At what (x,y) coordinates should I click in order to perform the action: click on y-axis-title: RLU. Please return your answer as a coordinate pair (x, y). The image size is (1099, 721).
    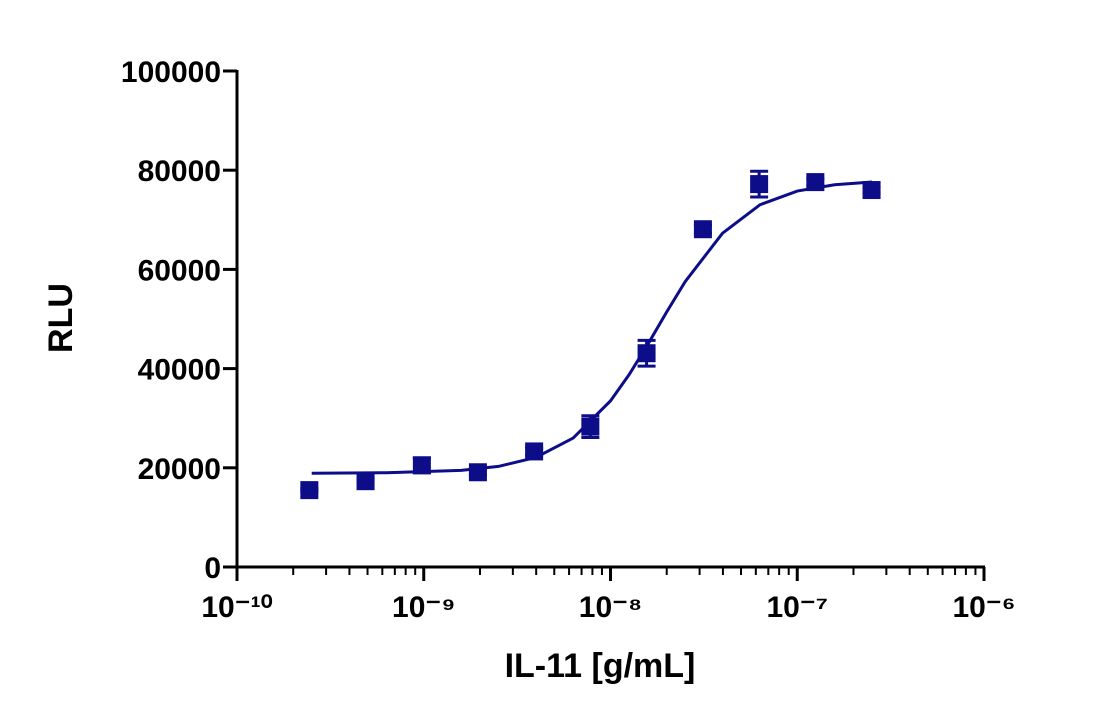
    Looking at the image, I should click on (61, 318).